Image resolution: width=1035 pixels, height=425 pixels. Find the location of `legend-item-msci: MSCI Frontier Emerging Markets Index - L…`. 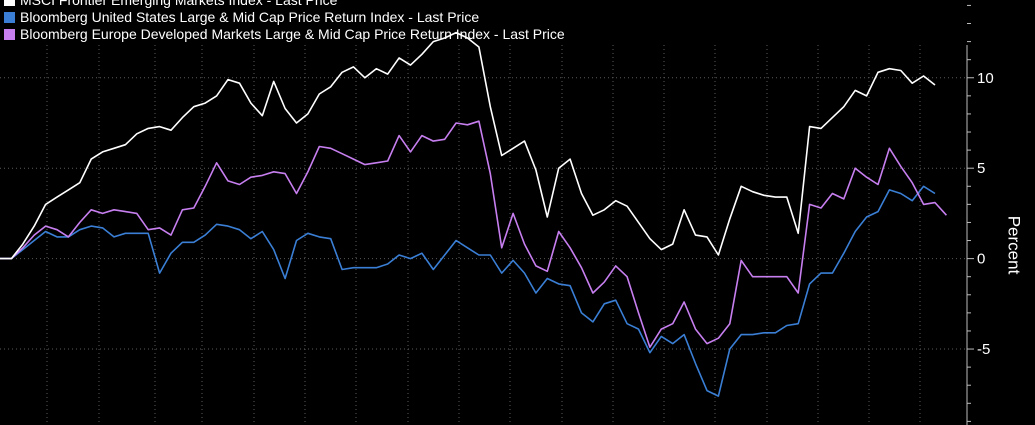

legend-item-msci: MSCI Frontier Emerging Markets Index - L… is located at coordinates (284, 4).